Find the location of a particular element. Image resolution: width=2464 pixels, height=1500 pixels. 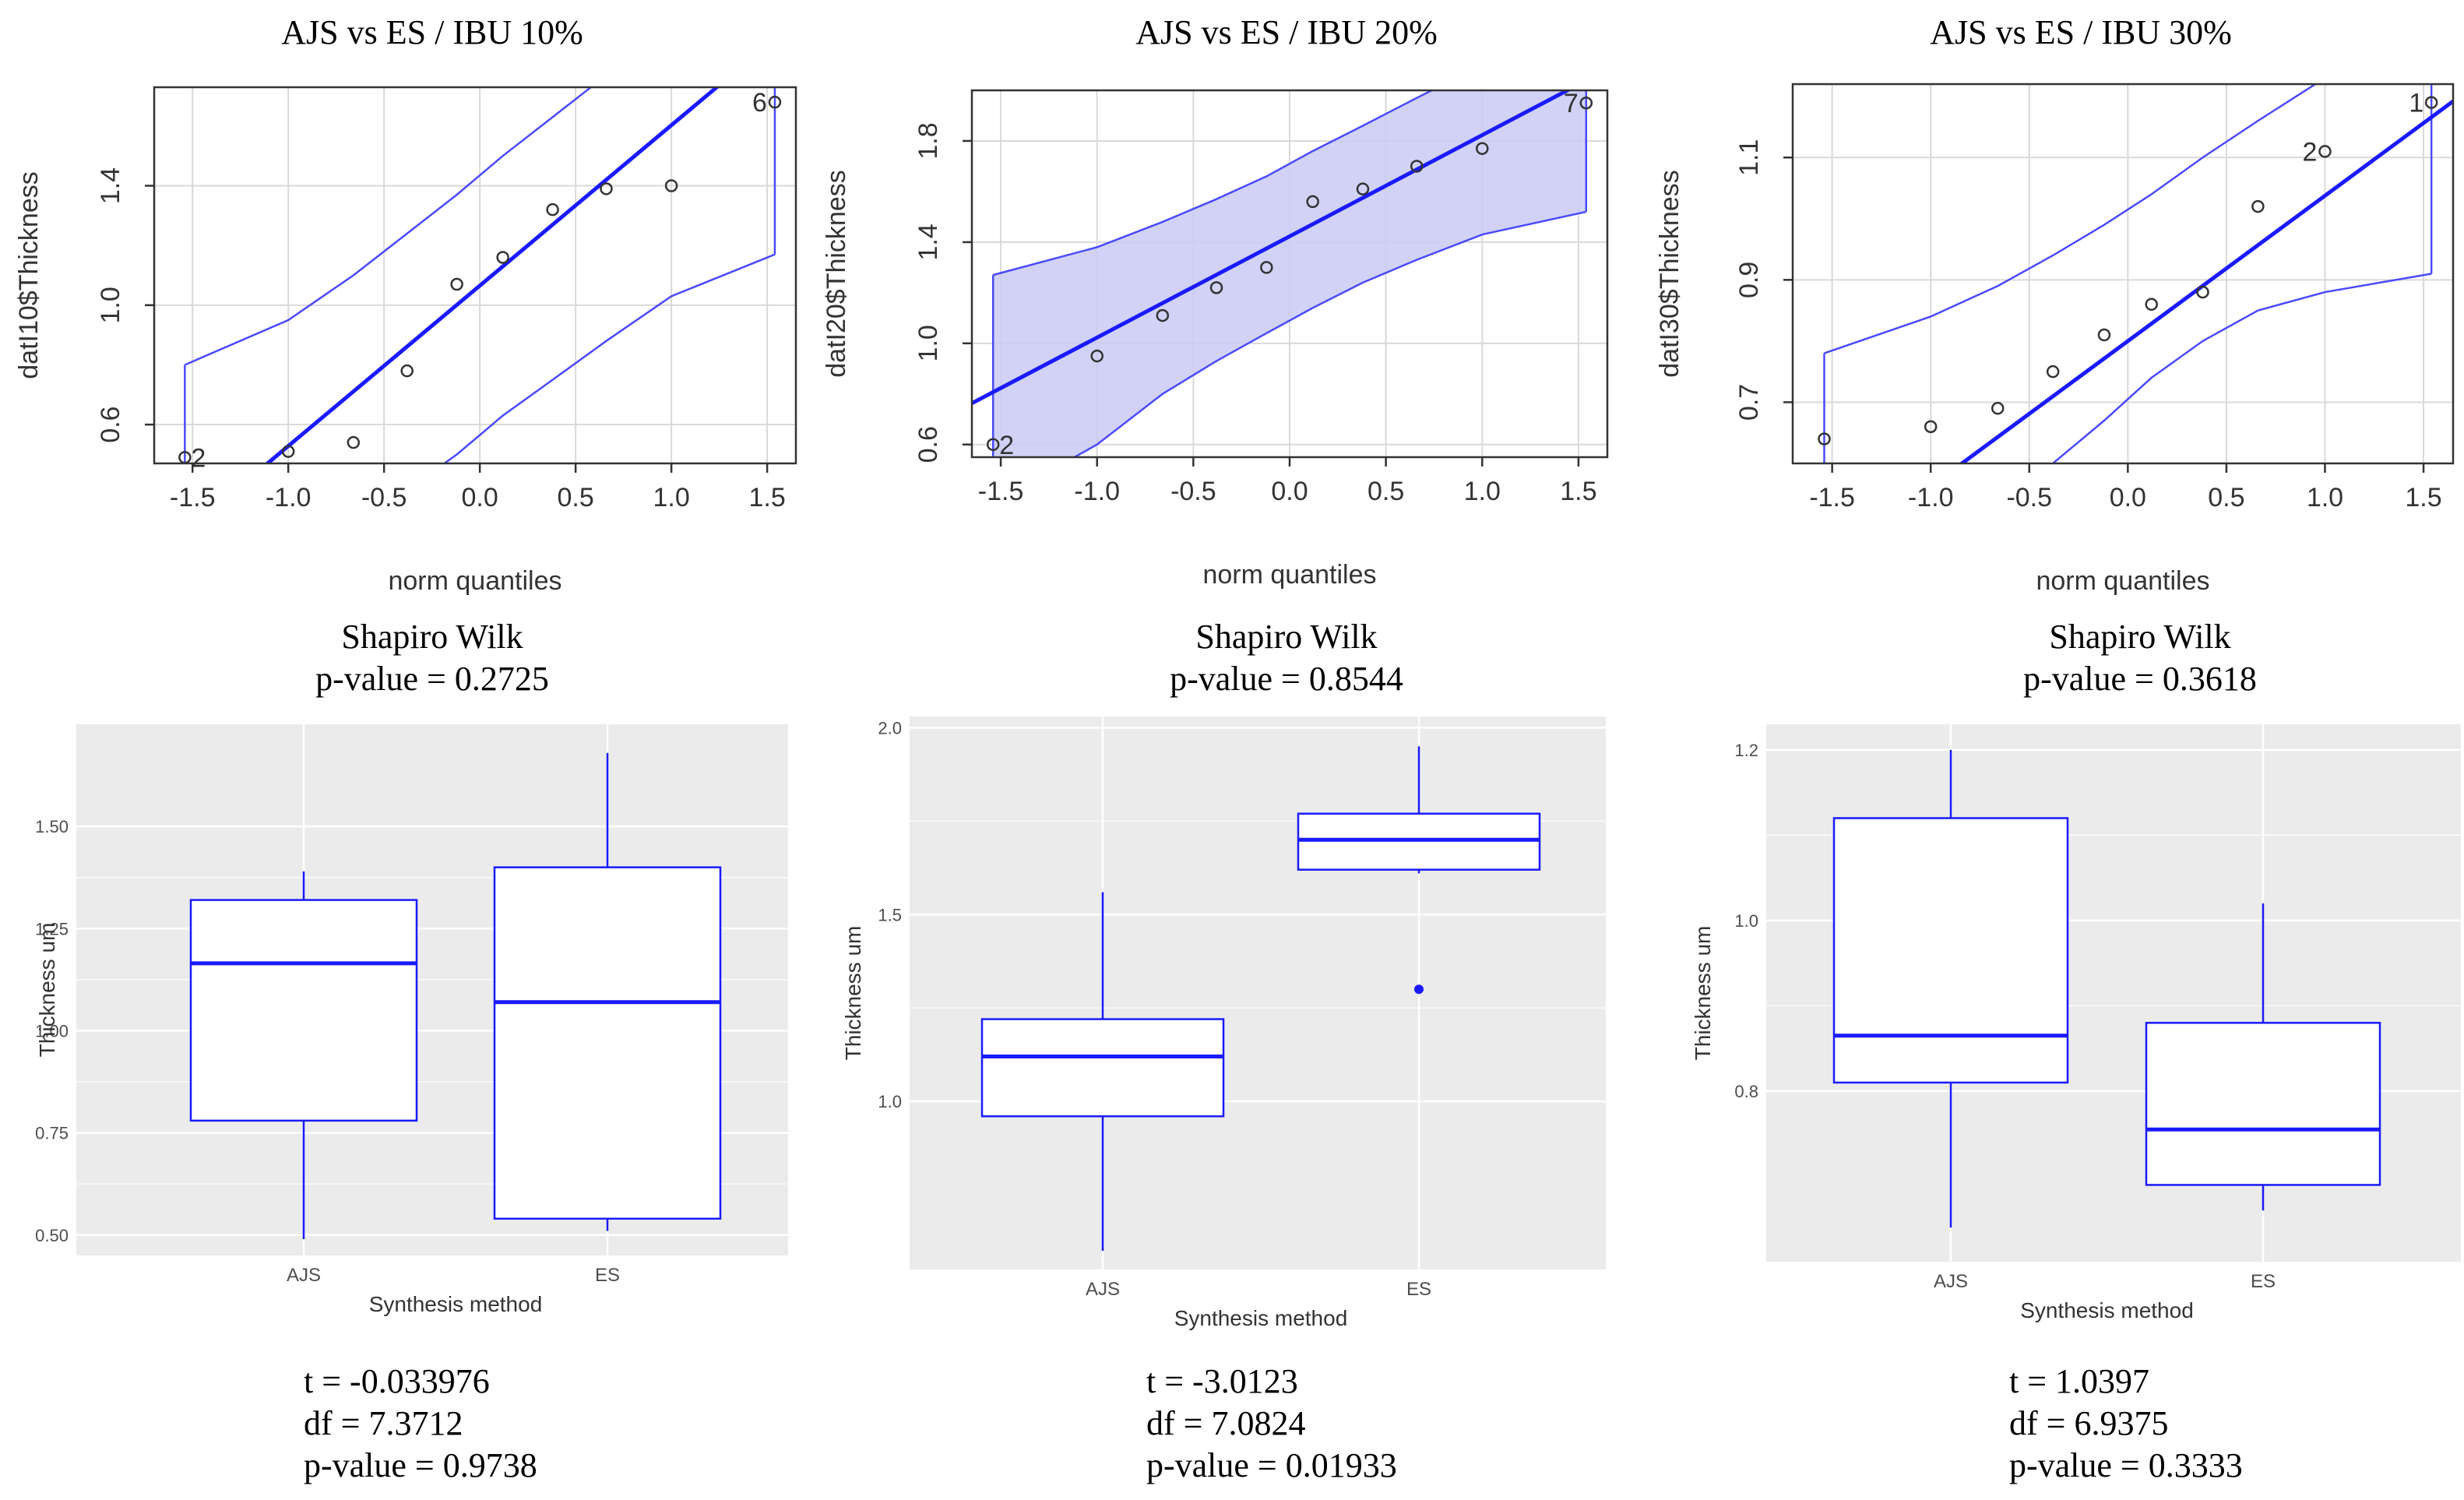

y-tick-label: 1.2 is located at coordinates (1746, 750).